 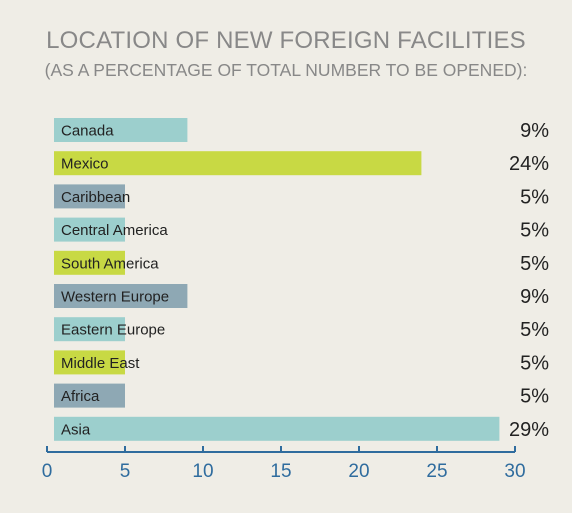 I want to click on bar-label-middle-east: Middle East, so click(x=100, y=363).